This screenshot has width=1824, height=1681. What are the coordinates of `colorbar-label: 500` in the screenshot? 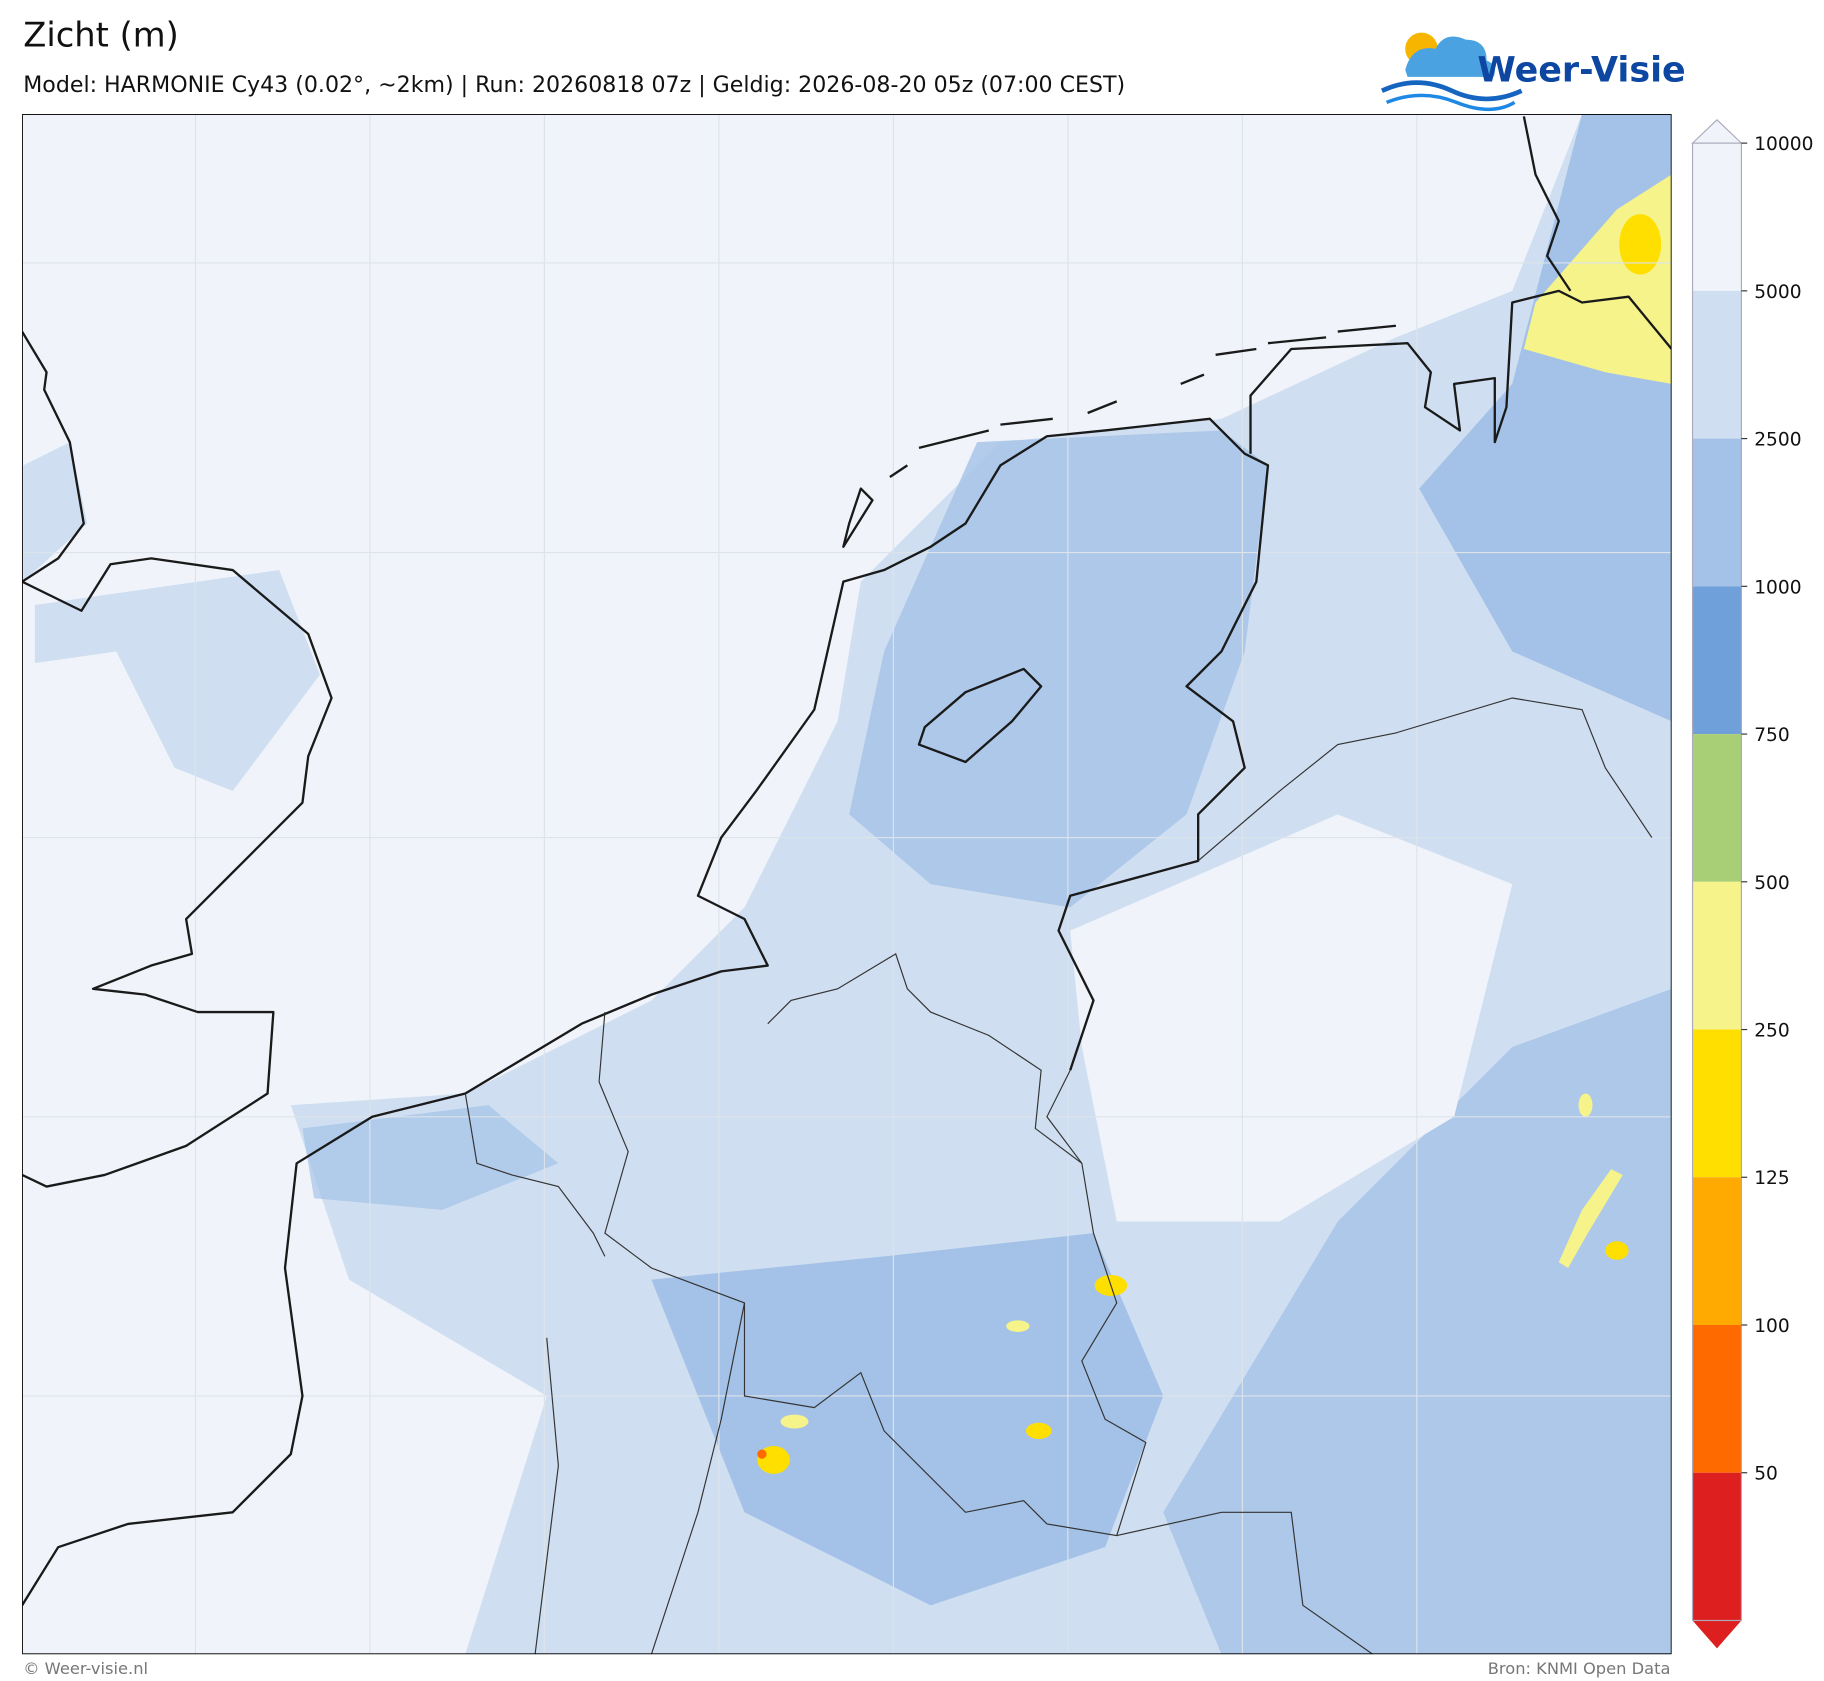 It's located at (1772, 883).